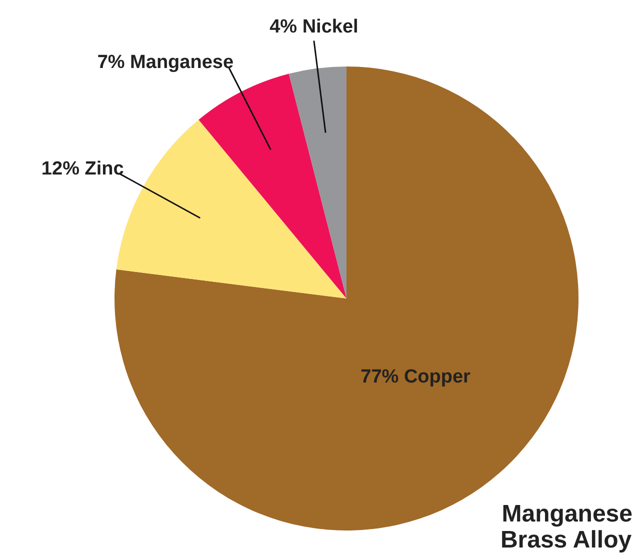 This screenshot has height=557, width=634. What do you see at coordinates (314, 27) in the screenshot?
I see `slice-label: 4% Nickel` at bounding box center [314, 27].